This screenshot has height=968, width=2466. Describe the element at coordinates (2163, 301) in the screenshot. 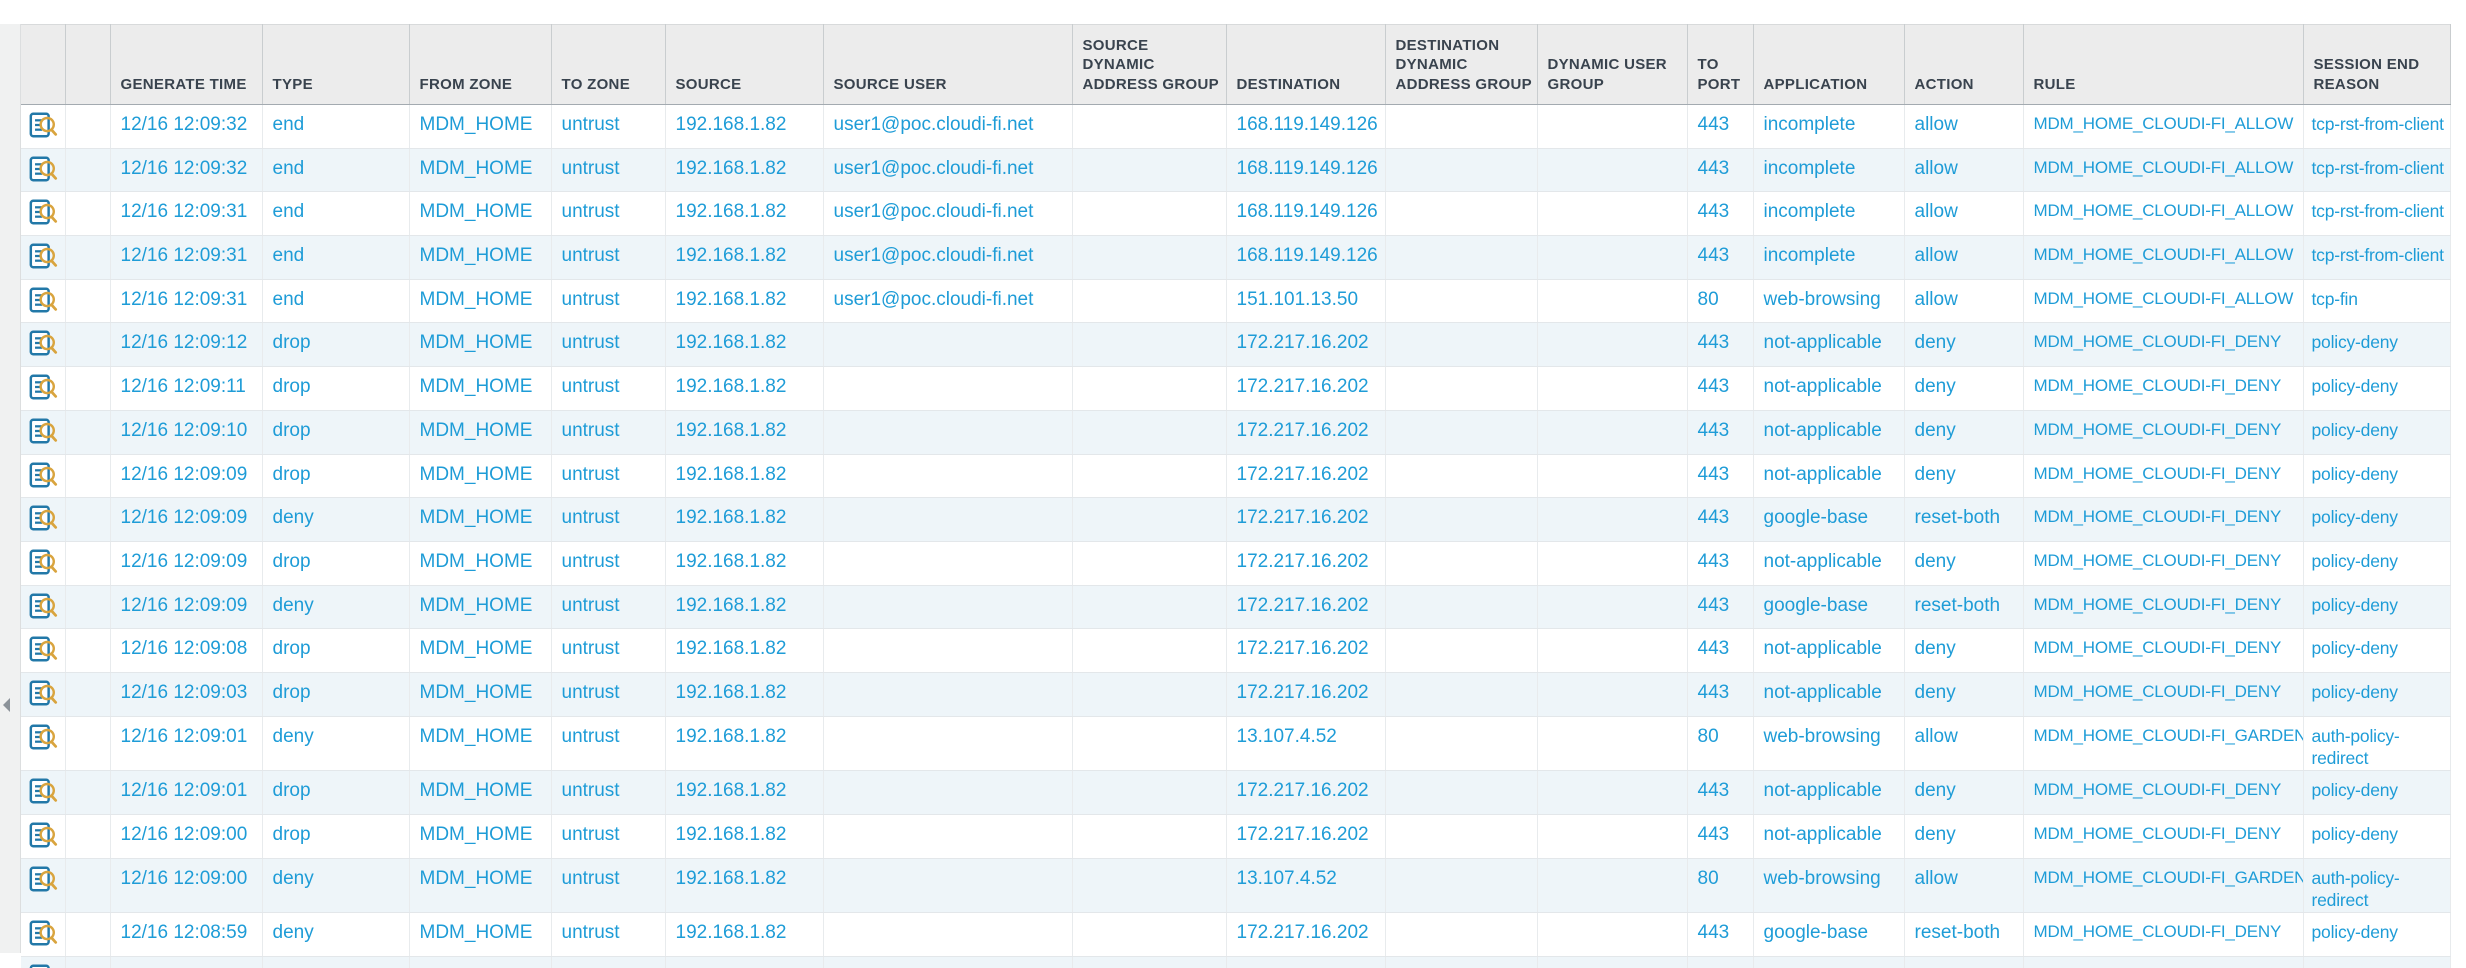

I see `cell-rule: MDM_HOME_CLOUDI-FI_ALLOW` at that location.